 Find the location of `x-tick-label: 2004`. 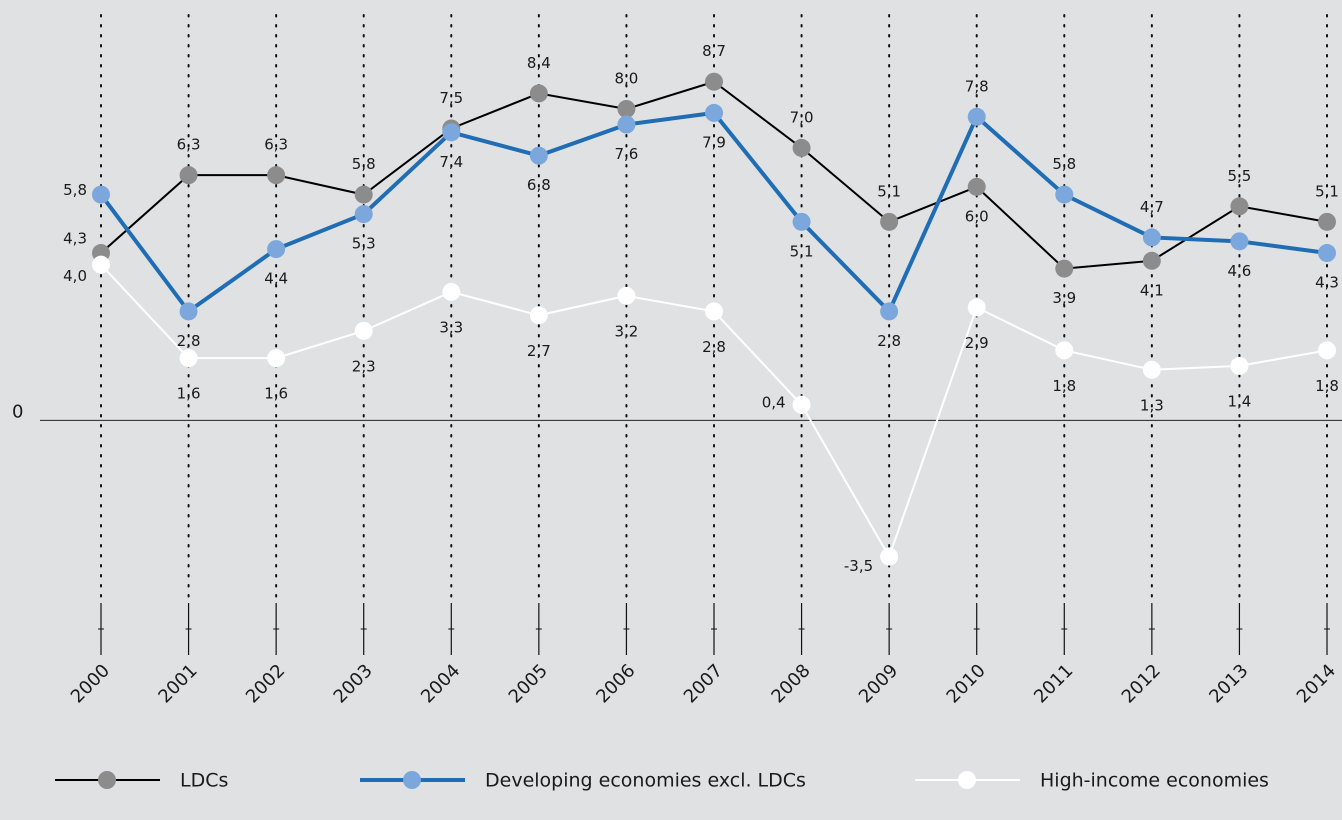

x-tick-label: 2004 is located at coordinates (440, 683).